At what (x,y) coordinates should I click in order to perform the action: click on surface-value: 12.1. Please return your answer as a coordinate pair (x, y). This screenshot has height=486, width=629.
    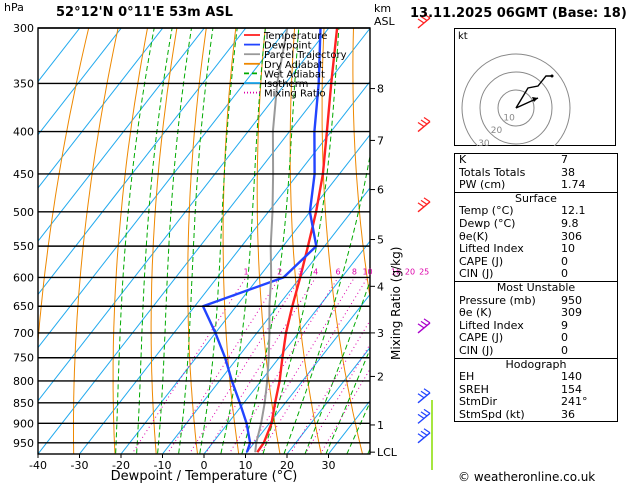
    Looking at the image, I should click on (573, 211).